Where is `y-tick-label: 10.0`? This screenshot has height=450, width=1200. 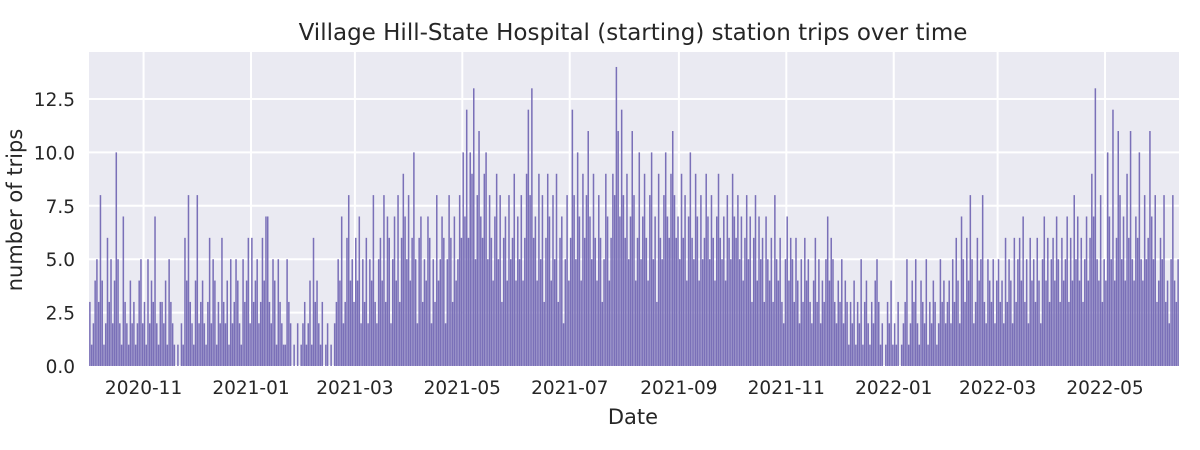 y-tick-label: 10.0 is located at coordinates (54, 153).